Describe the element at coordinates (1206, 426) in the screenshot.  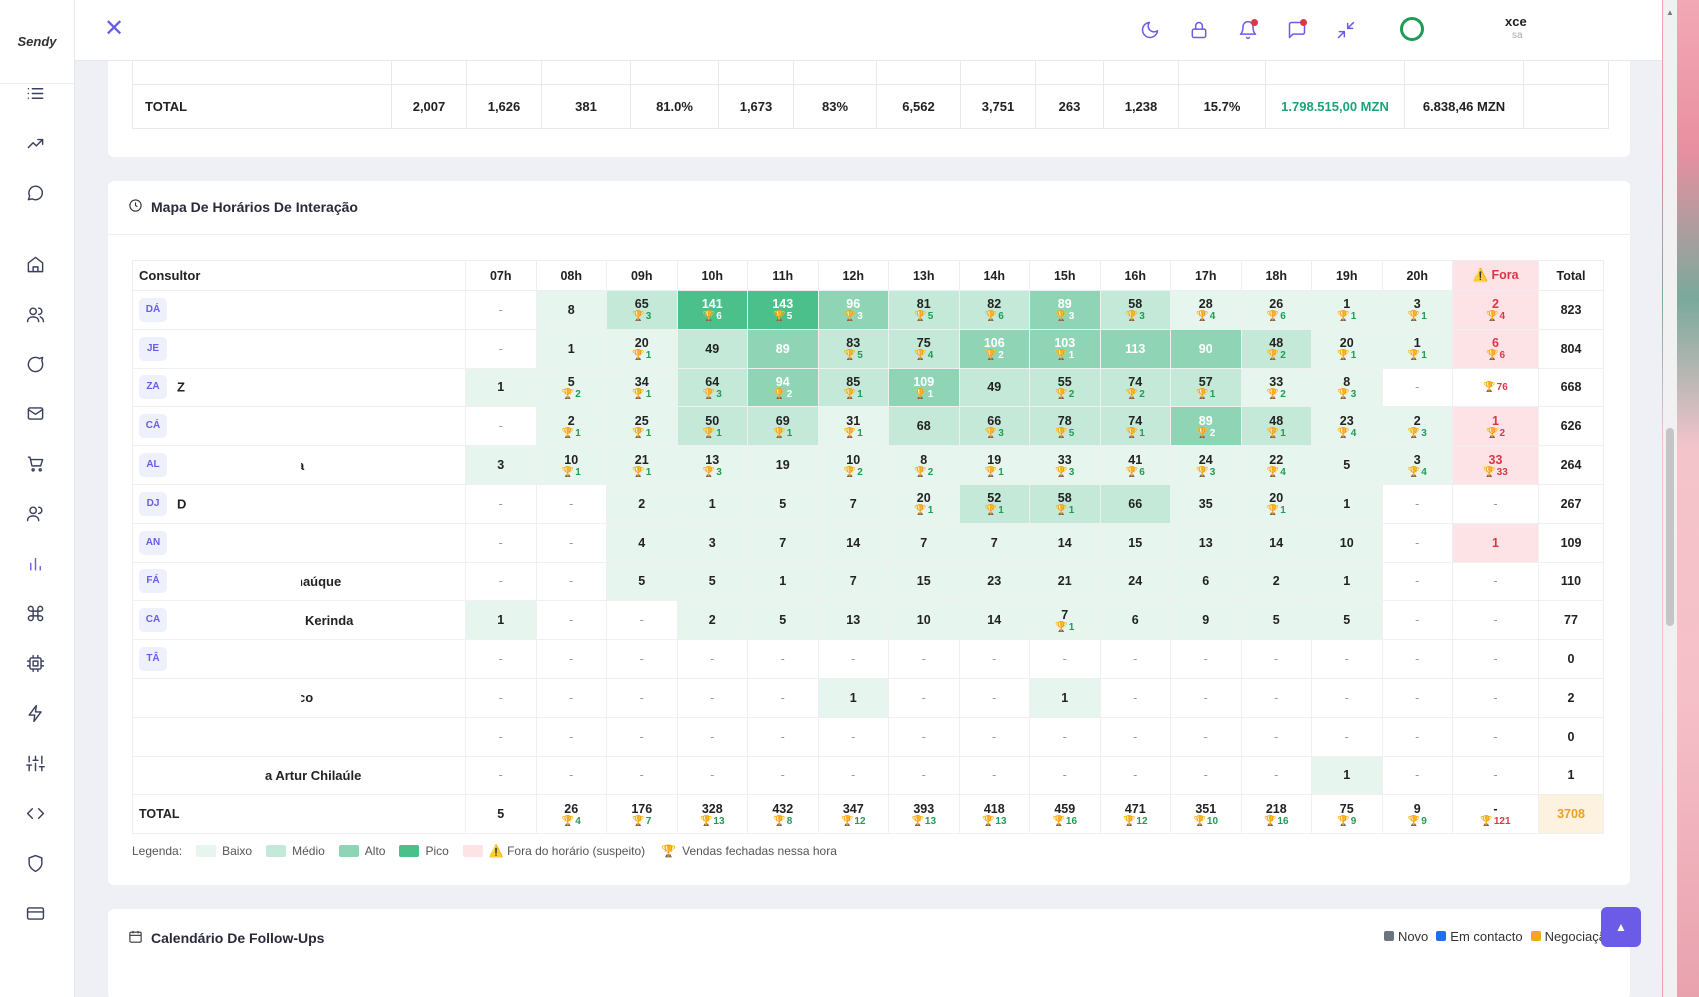
I see `heatmap-cell: 892` at that location.